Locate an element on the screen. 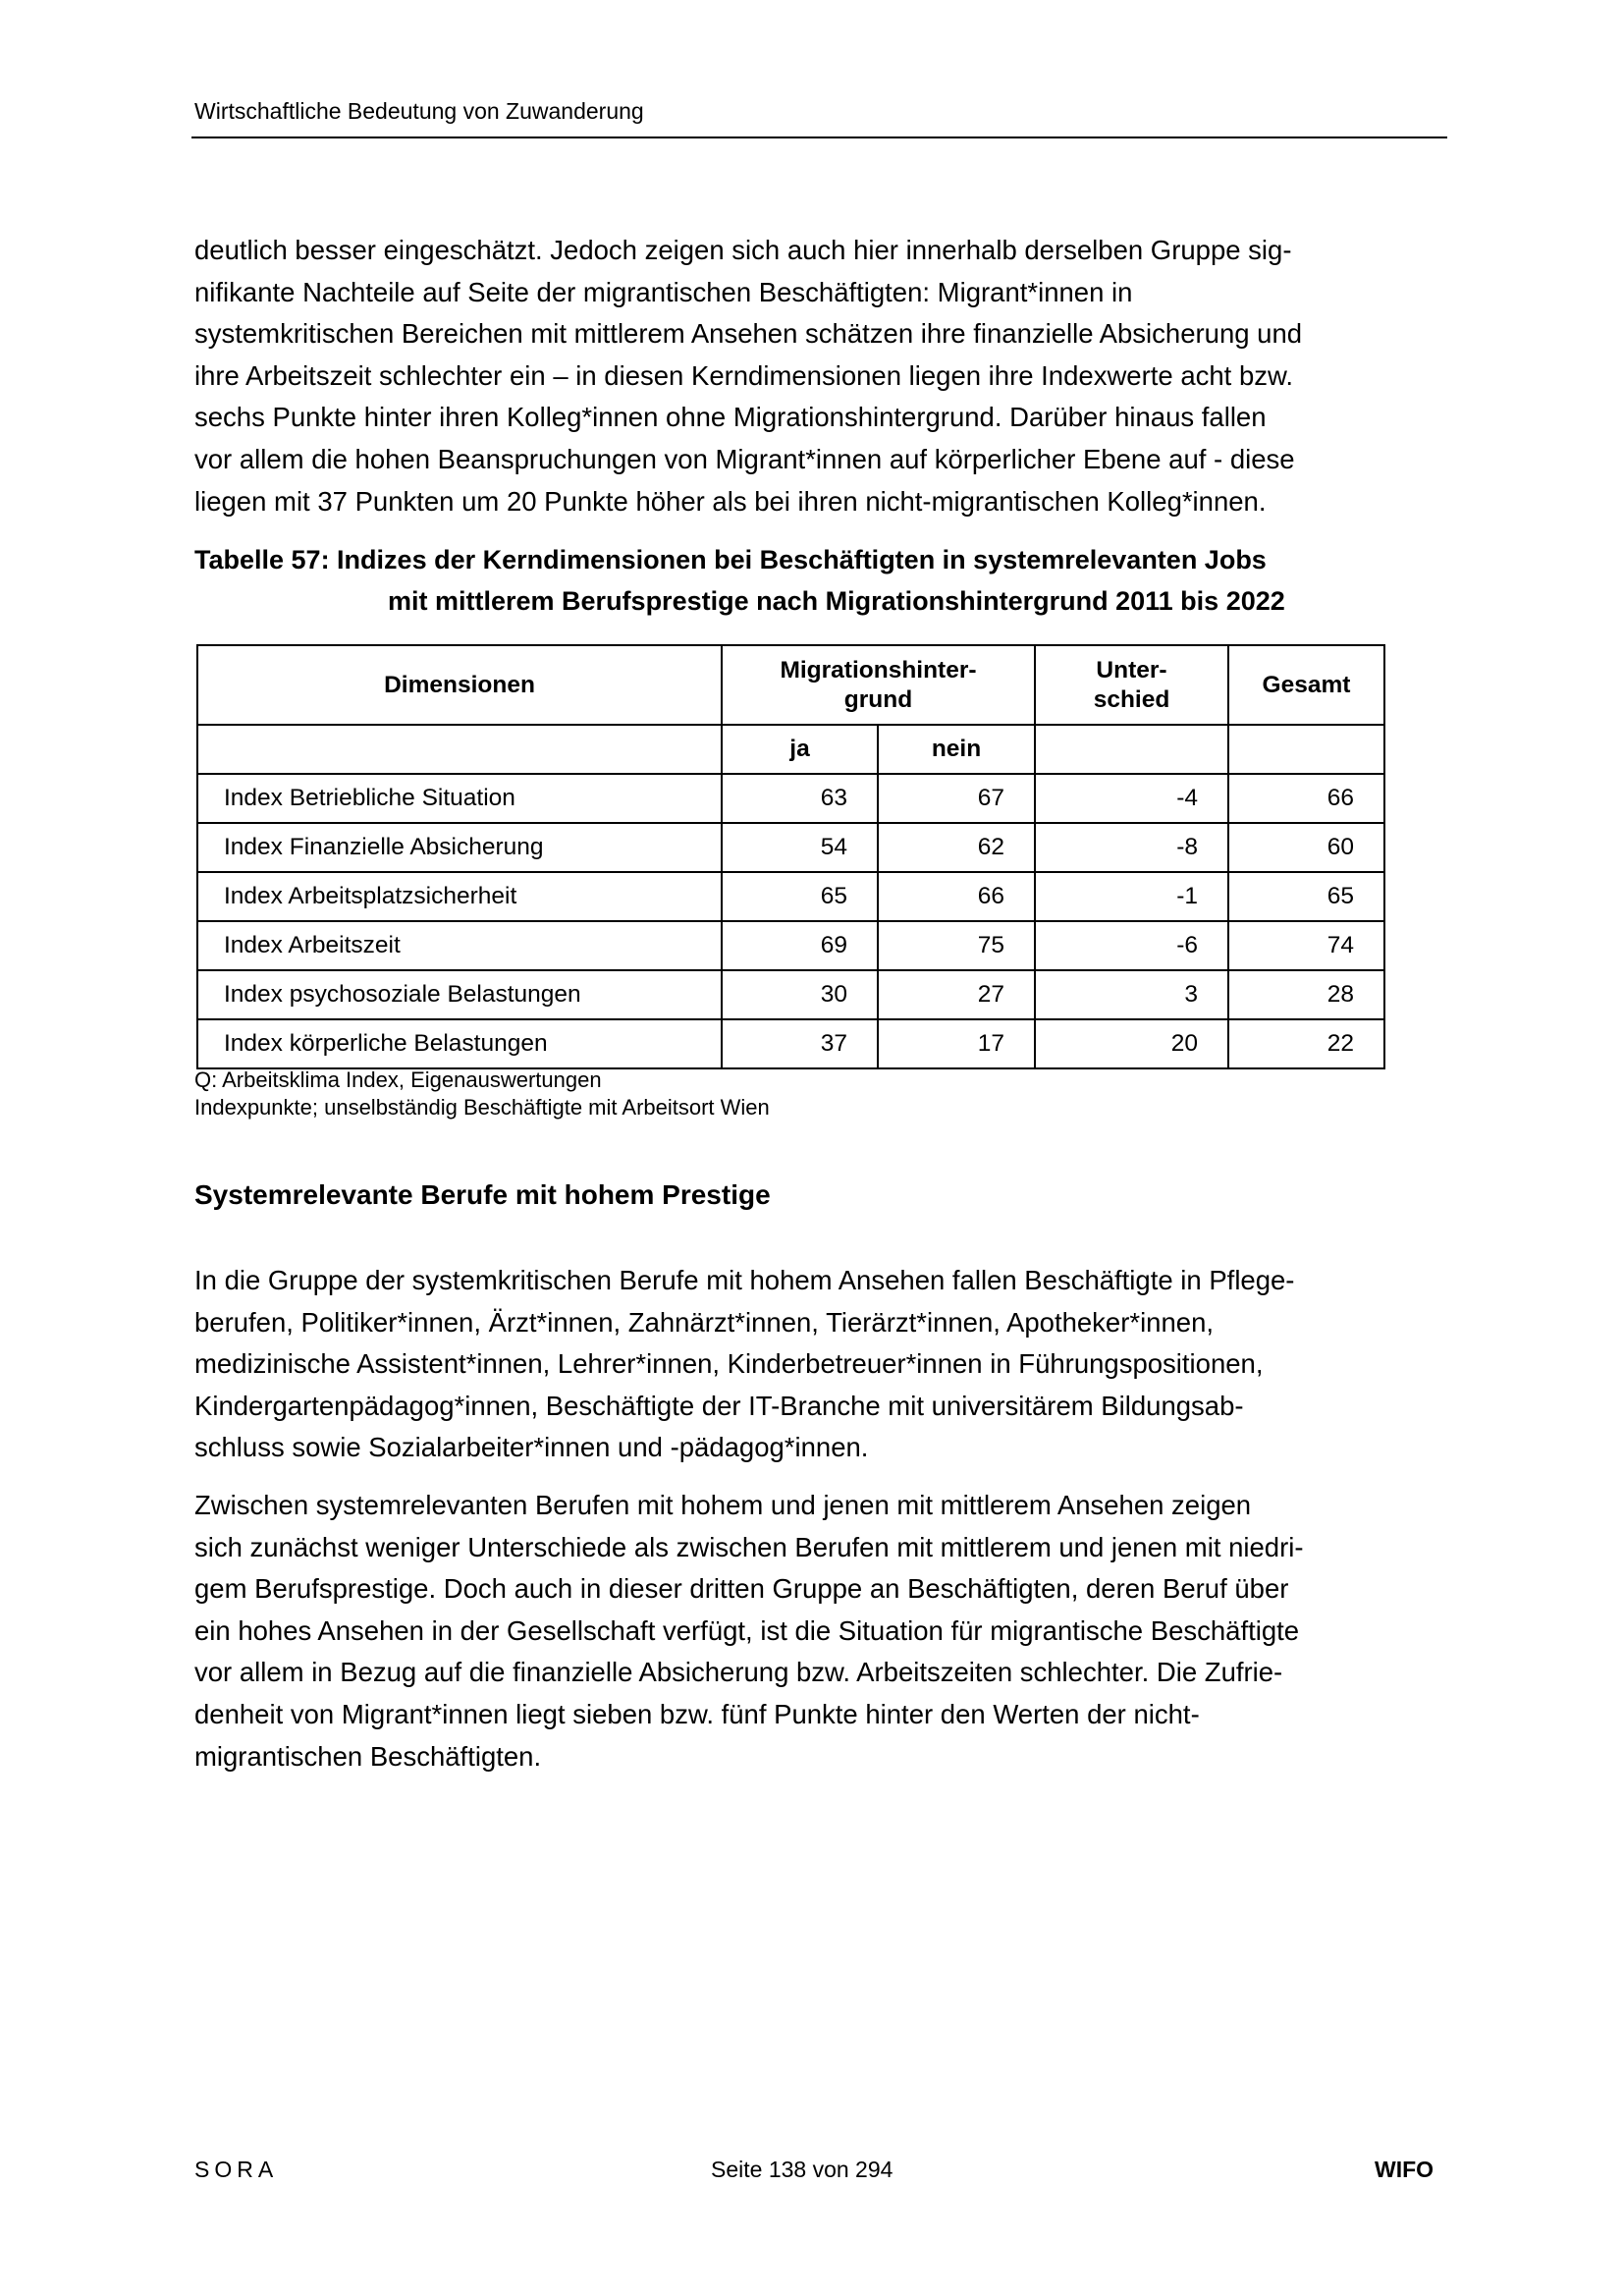 Image resolution: width=1624 pixels, height=2296 pixels. cell-ja: 54 is located at coordinates (800, 847).